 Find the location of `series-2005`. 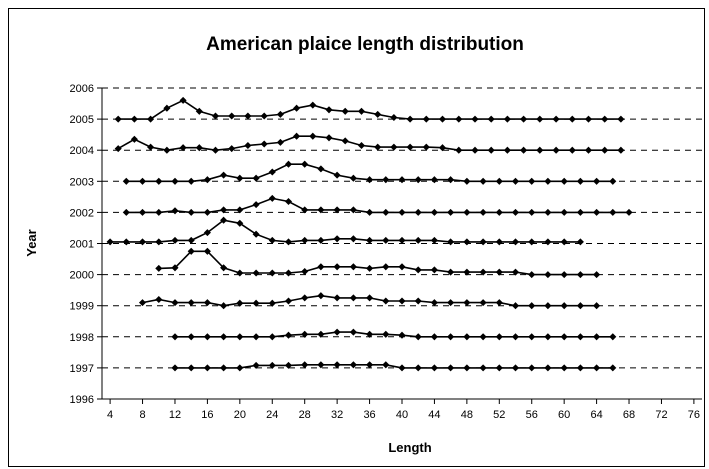

series-2005 is located at coordinates (369, 109).